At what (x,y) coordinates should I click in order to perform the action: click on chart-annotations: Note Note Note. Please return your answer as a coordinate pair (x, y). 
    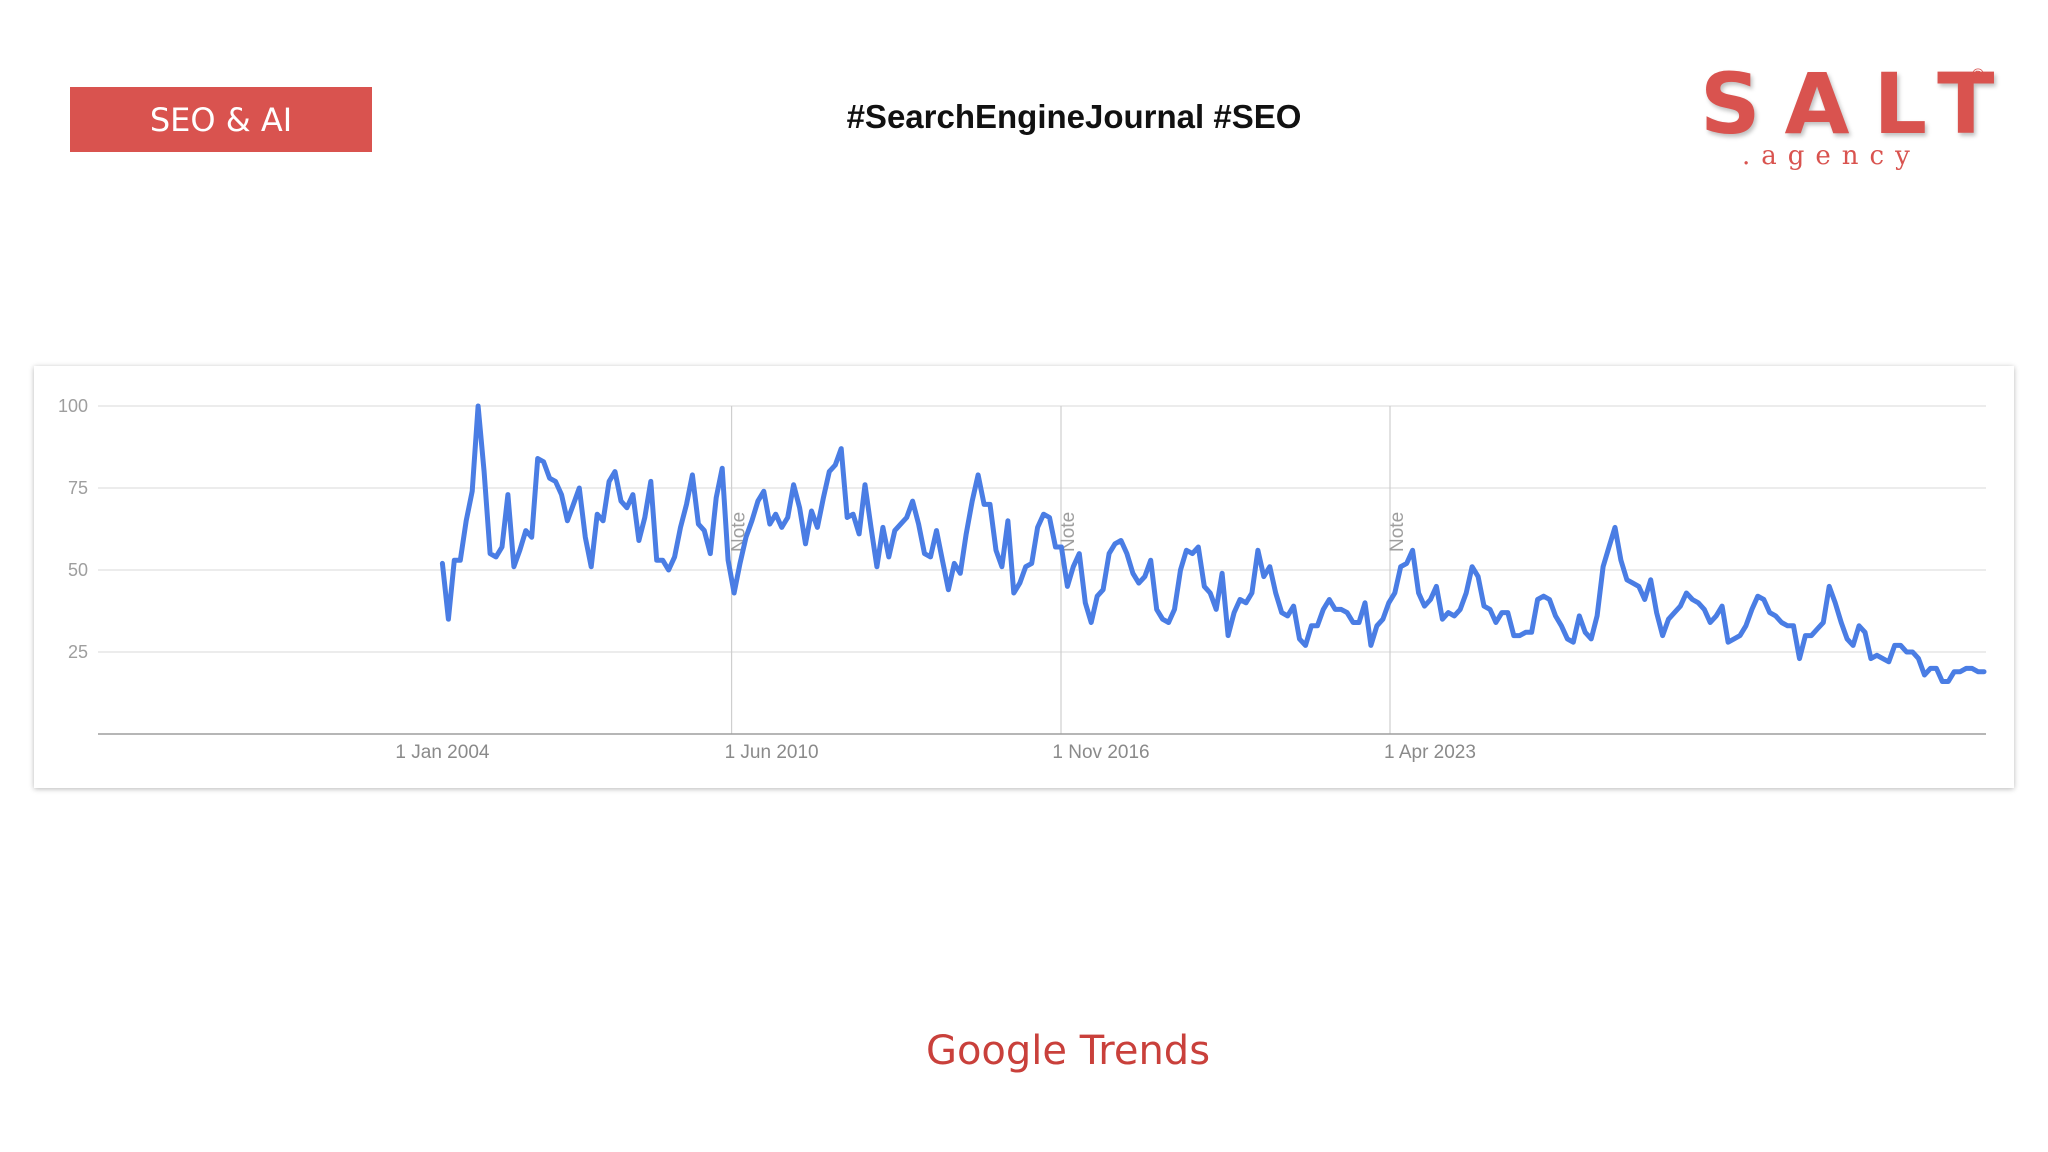
    Looking at the image, I should click on (1068, 532).